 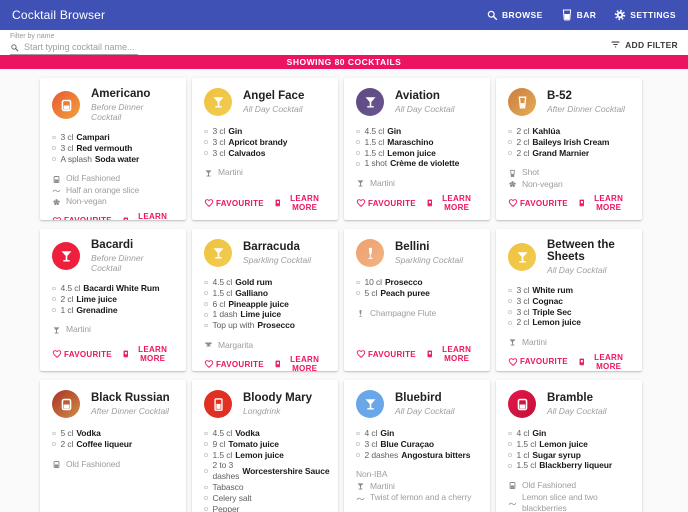 I want to click on cocktail-title: Angel Face, so click(x=274, y=96).